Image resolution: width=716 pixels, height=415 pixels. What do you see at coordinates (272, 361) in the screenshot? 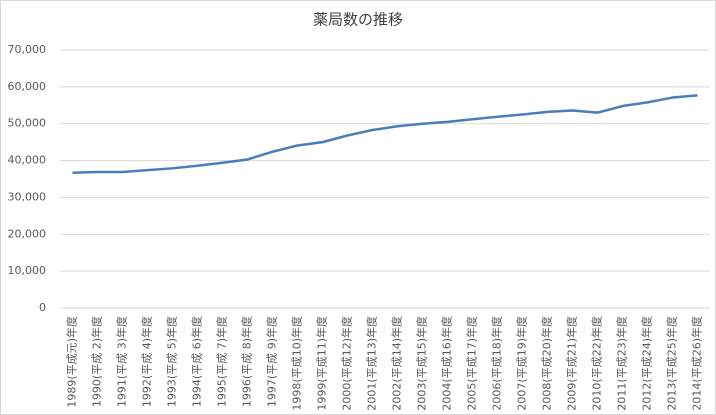
I see `x-tick-label: 1997(平成 9)年度` at bounding box center [272, 361].